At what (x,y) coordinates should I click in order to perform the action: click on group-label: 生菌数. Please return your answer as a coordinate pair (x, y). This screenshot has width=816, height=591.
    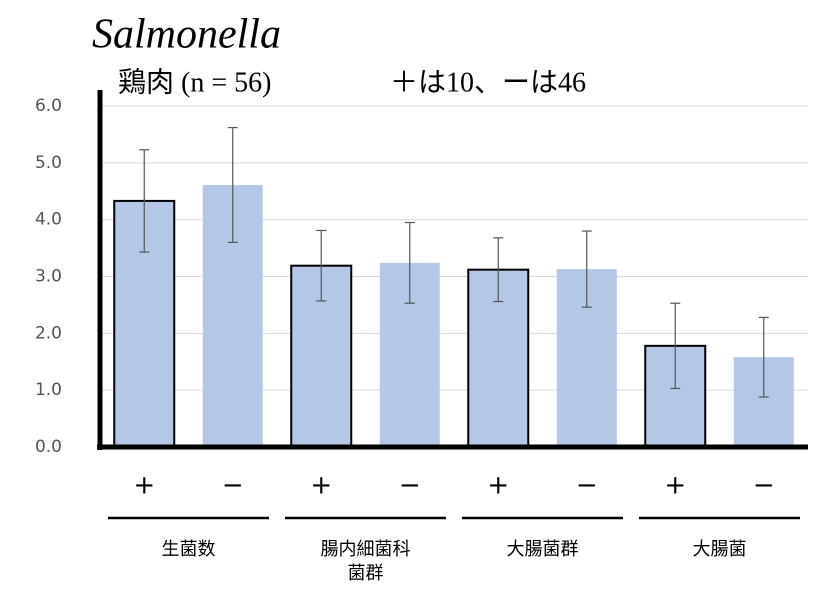
    Looking at the image, I should click on (189, 549).